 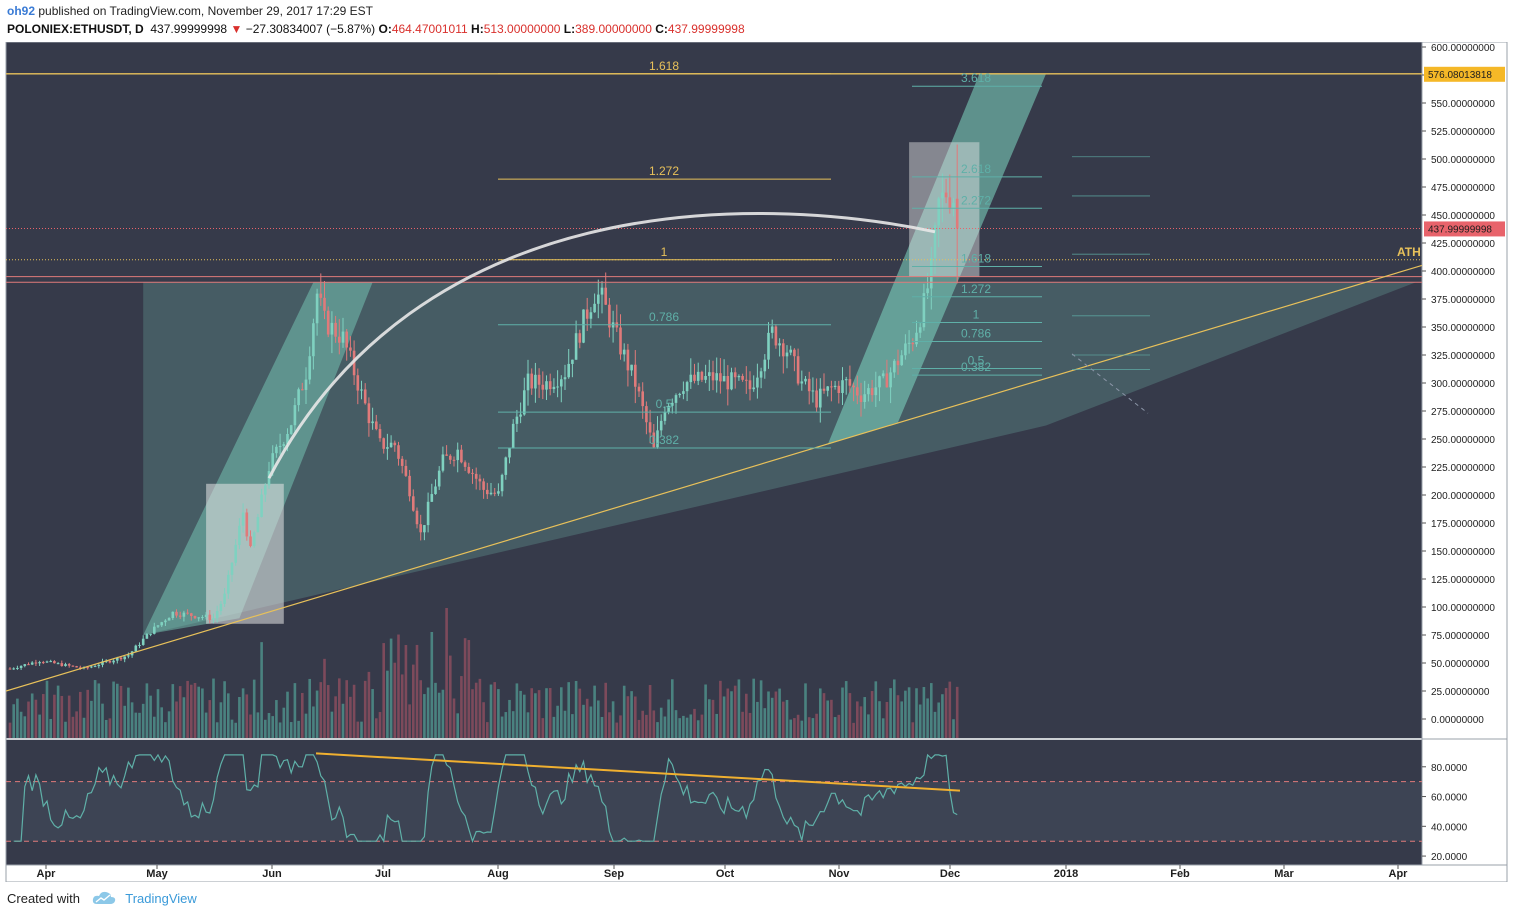 What do you see at coordinates (1457, 720) in the screenshot?
I see `price-tick-label: 0.00000000` at bounding box center [1457, 720].